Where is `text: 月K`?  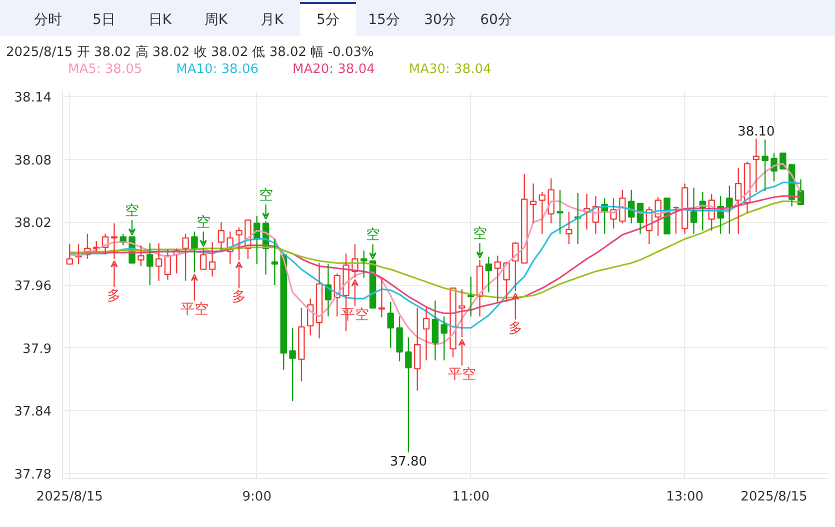 text: 月K is located at coordinates (272, 20).